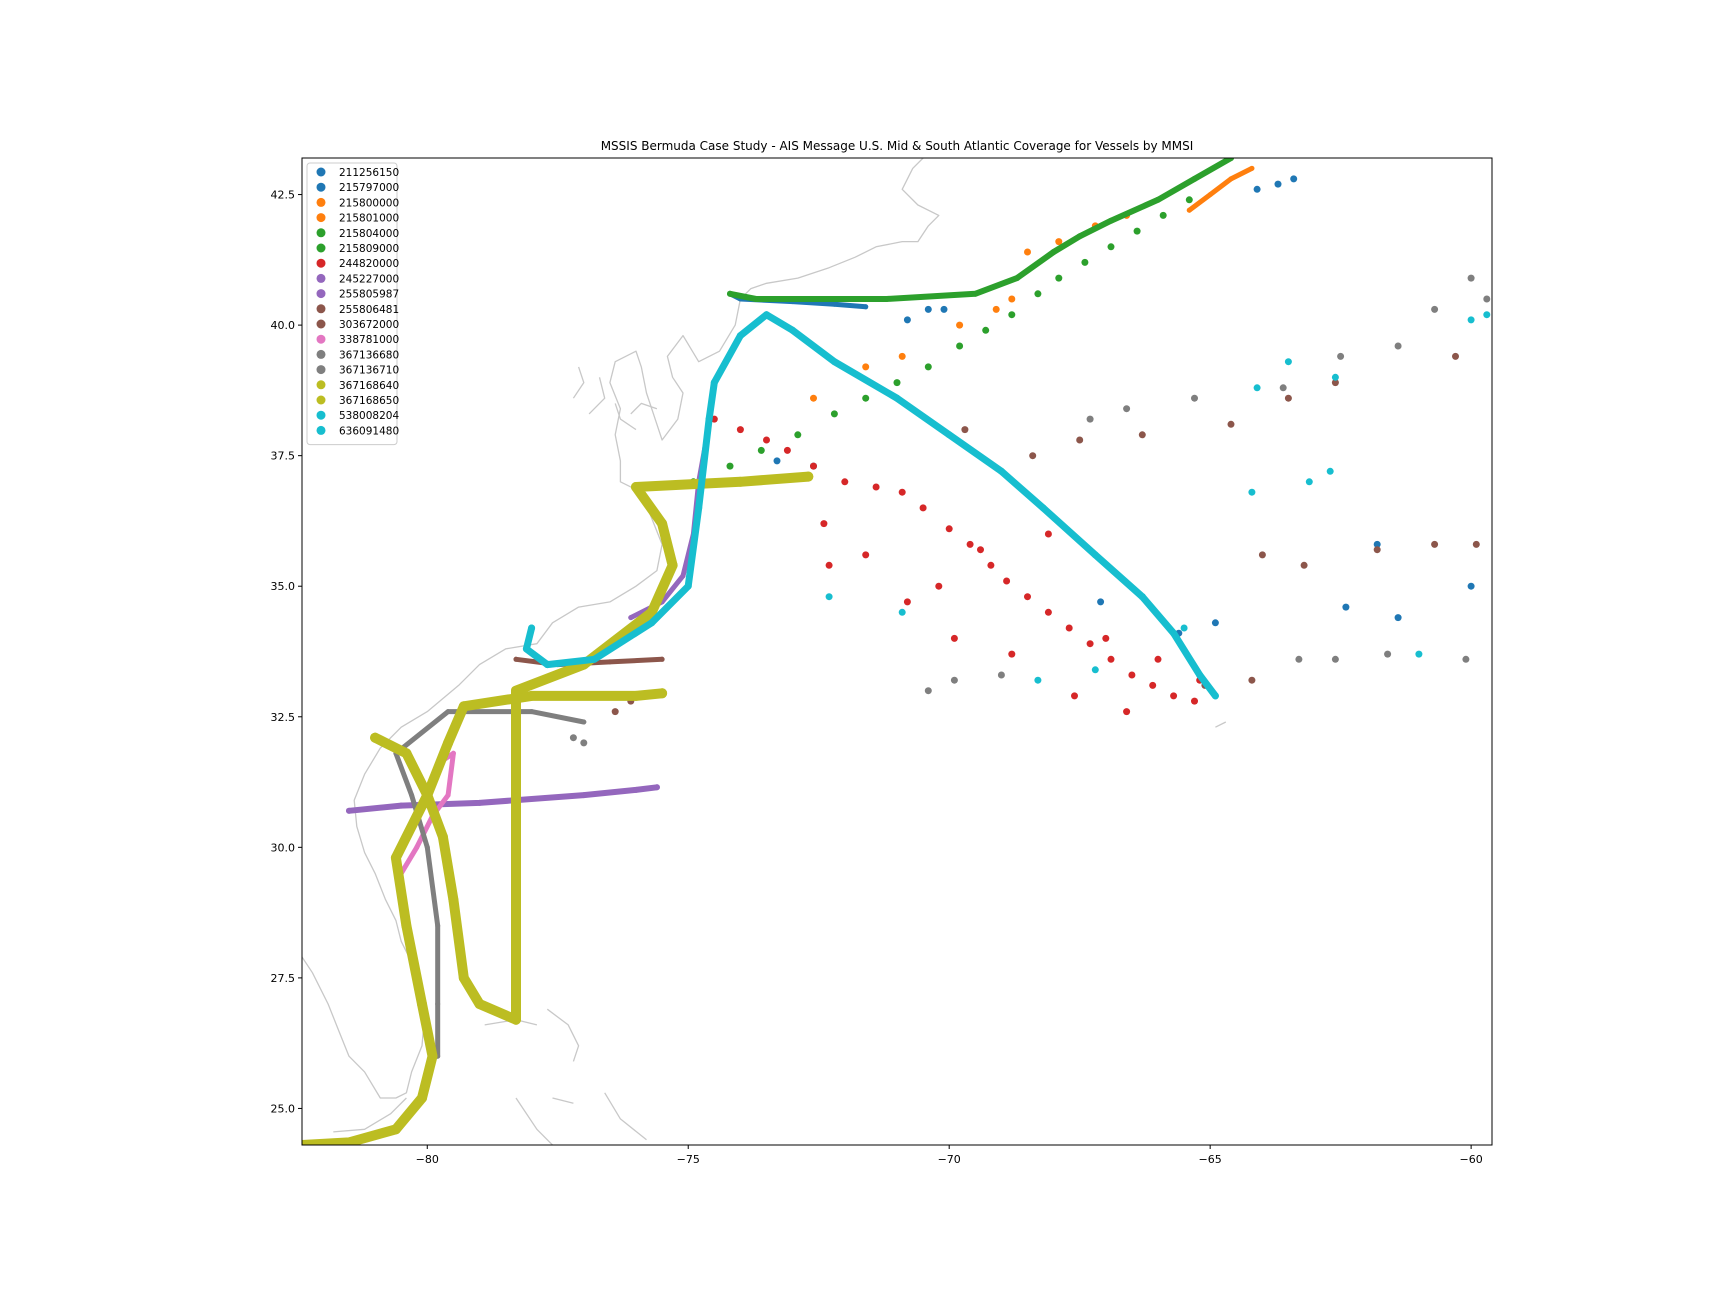 This screenshot has height=1296, width=1728. What do you see at coordinates (1220, 189) in the screenshot?
I see `track-line` at bounding box center [1220, 189].